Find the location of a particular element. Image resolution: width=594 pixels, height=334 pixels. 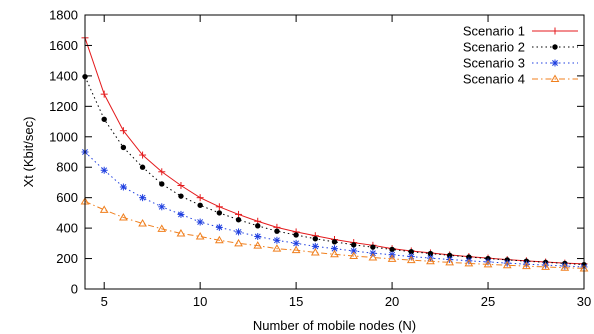

legend-lines is located at coordinates (555, 54).